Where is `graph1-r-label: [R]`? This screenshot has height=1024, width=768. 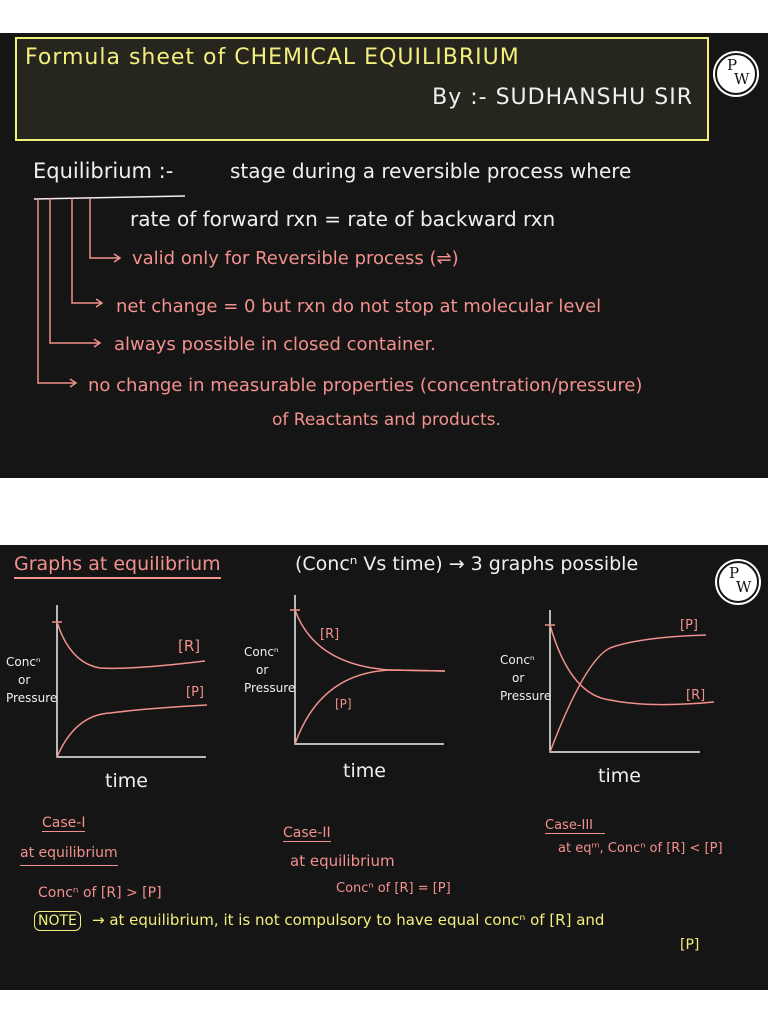 graph1-r-label: [R] is located at coordinates (189, 646).